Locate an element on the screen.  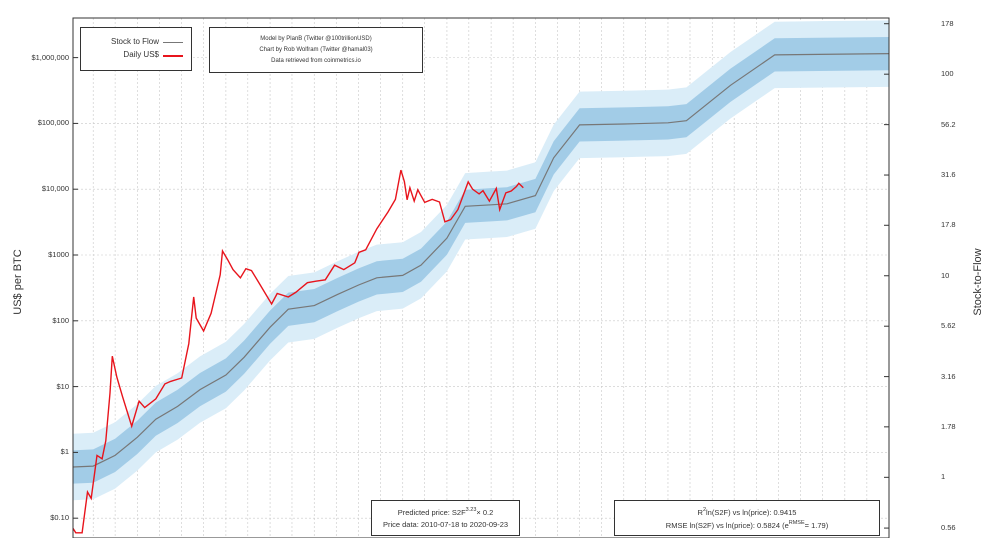
left-tick-label: $1,000,000 is located at coordinates (50, 57).